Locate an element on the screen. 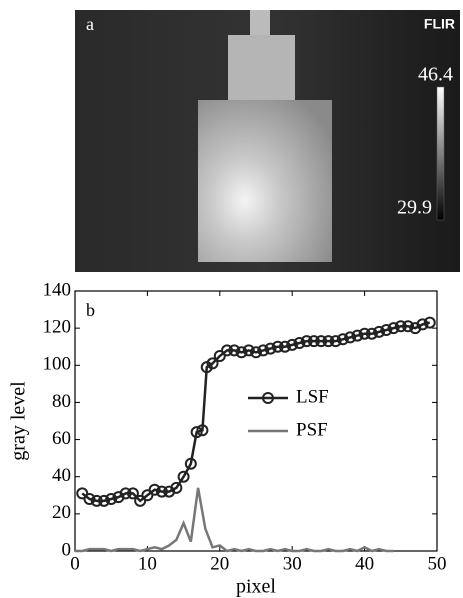  logo: FLIR is located at coordinates (439, 24).